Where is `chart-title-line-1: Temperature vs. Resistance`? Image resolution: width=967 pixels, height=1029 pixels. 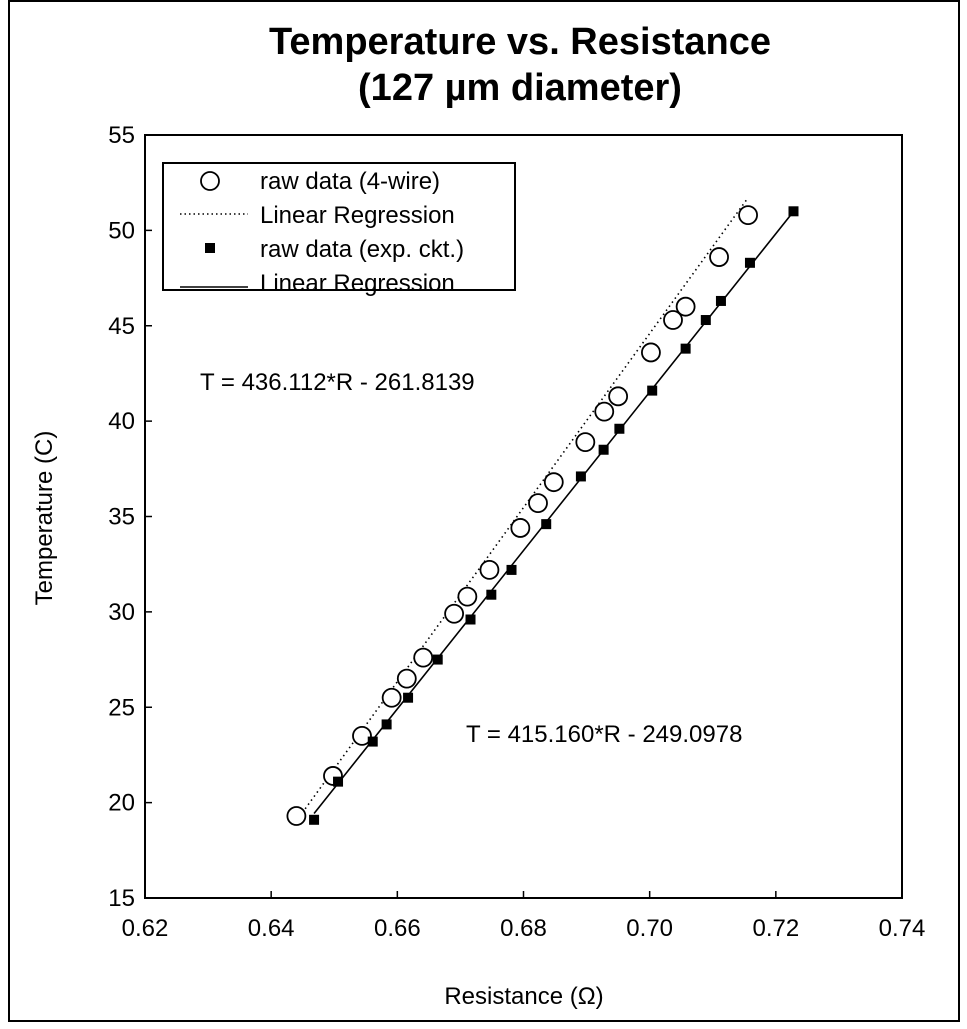 chart-title-line-1: Temperature vs. Resistance is located at coordinates (520, 42).